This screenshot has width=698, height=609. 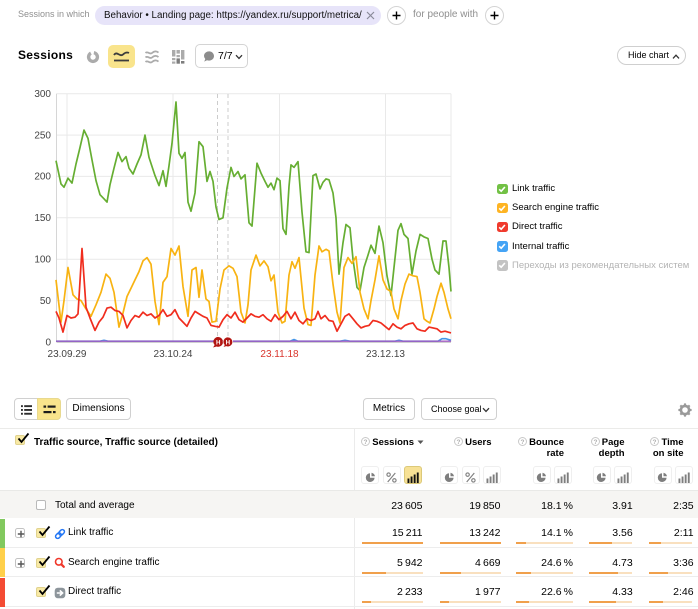 I want to click on svg-text: 23.12.13, so click(x=385, y=354).